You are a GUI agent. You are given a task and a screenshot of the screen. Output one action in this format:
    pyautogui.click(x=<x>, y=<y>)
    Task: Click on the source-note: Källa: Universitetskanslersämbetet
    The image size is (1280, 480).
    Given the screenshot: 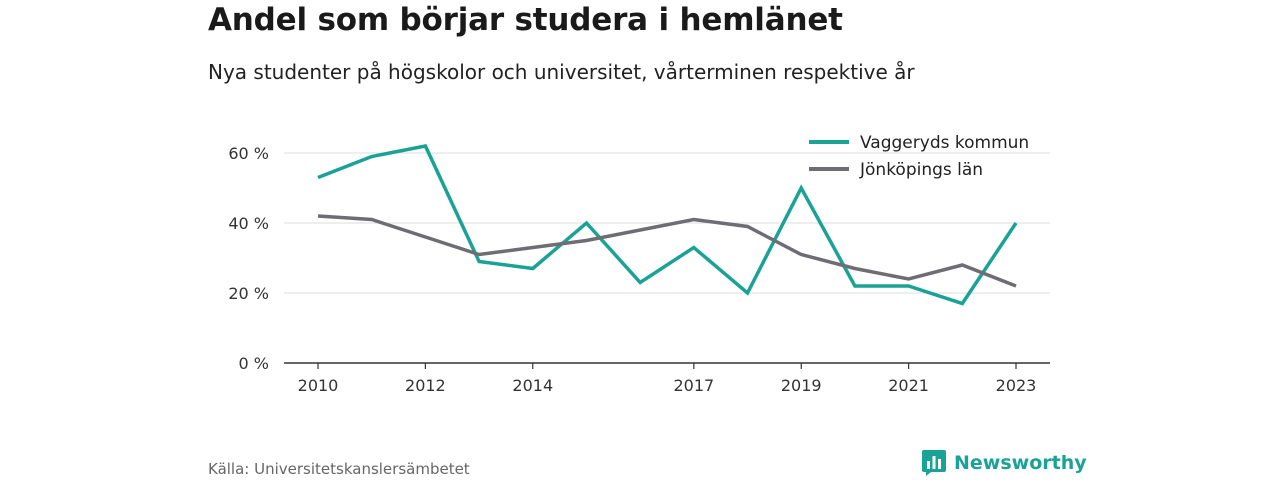 What is the action you would take?
    pyautogui.click(x=339, y=469)
    